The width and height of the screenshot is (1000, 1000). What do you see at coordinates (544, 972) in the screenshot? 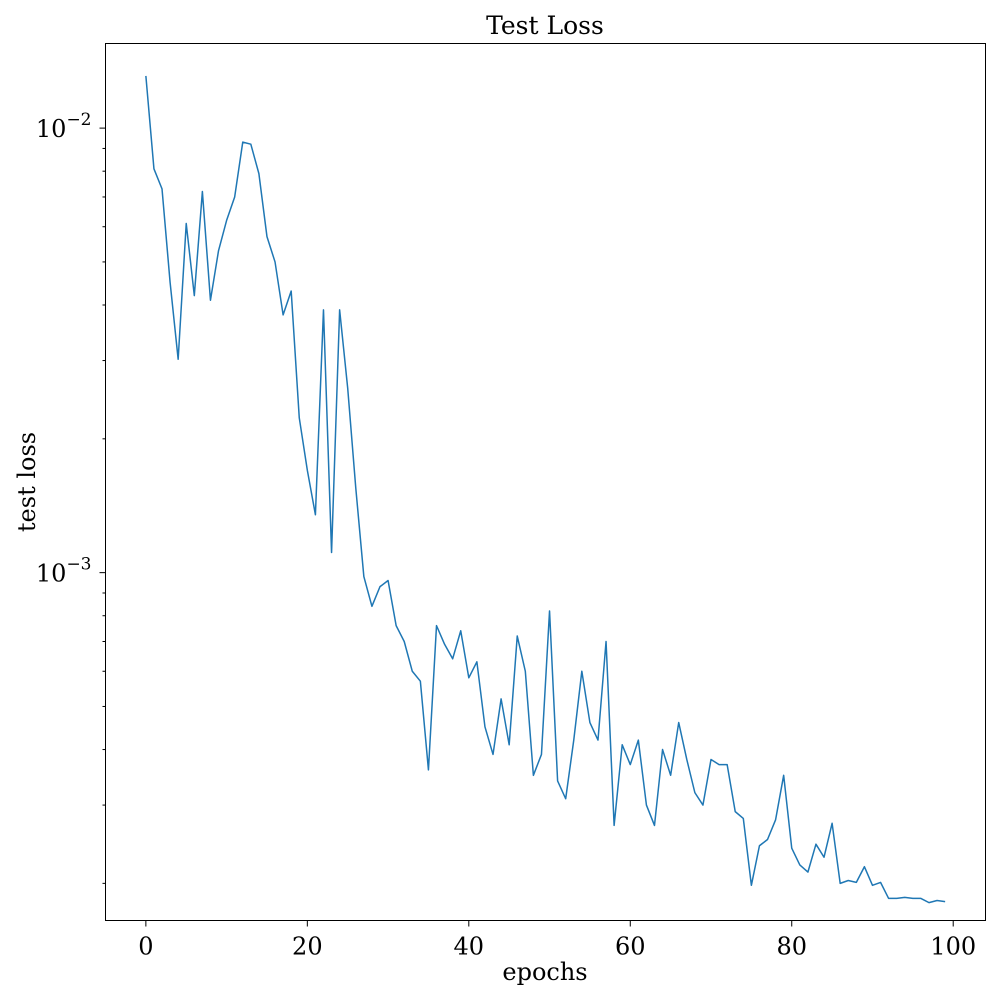
I see `x-axis-label: epochs` at bounding box center [544, 972].